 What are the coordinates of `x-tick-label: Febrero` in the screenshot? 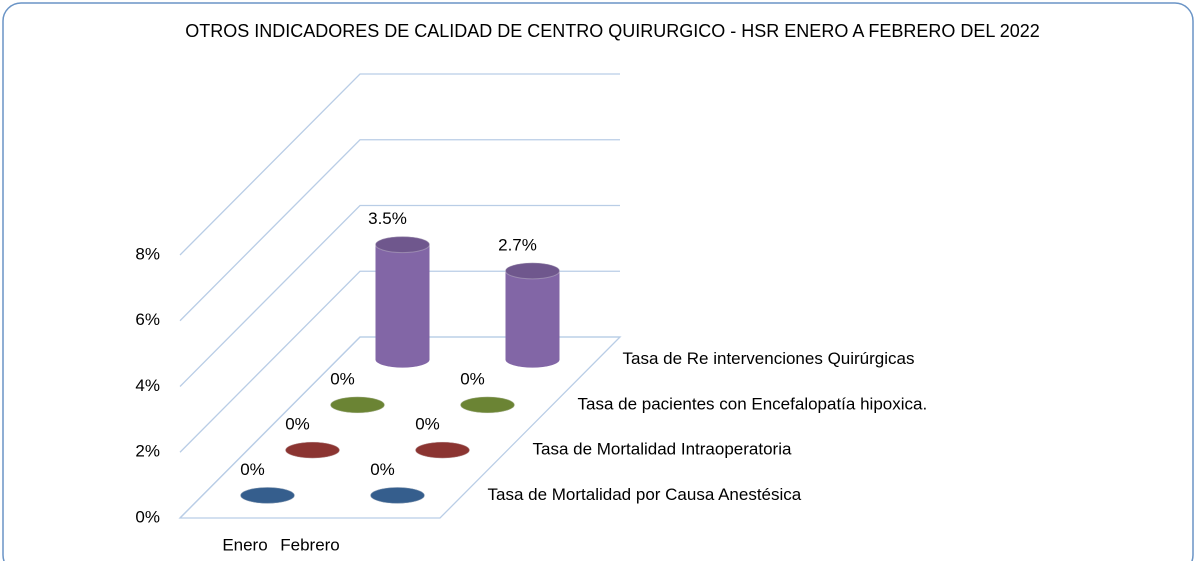 It's located at (310, 544).